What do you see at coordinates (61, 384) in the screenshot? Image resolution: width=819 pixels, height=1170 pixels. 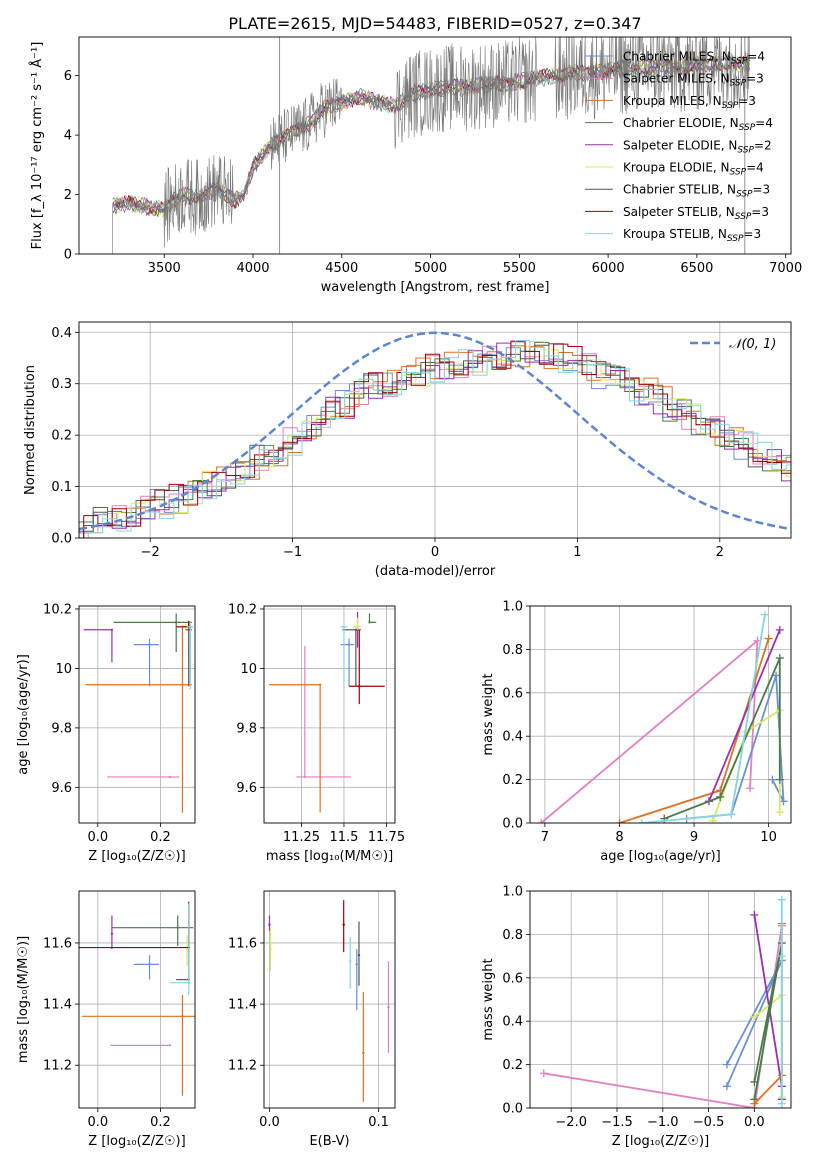 I see `y-tick-label: 0.3` at bounding box center [61, 384].